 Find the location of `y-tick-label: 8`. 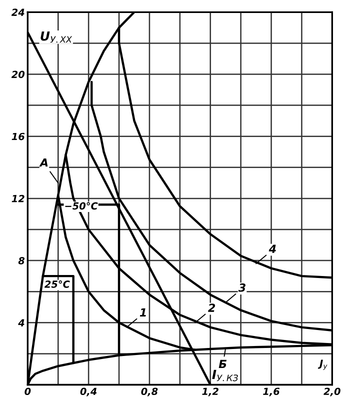

y-tick-label: 8 is located at coordinates (21, 260).